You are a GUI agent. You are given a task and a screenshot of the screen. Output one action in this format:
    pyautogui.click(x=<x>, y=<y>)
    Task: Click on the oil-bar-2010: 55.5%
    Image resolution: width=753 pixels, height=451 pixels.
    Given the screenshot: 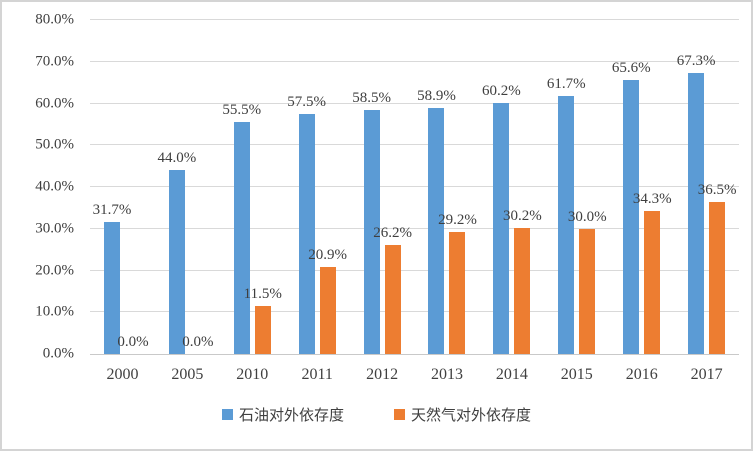 What is the action you would take?
    pyautogui.click(x=241, y=228)
    